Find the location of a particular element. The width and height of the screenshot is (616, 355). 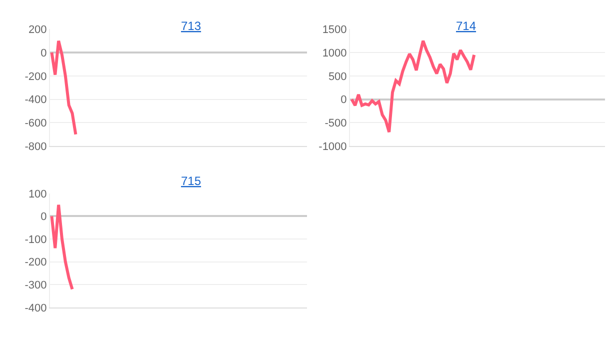

y-tick-label: -1000 is located at coordinates (332, 146).